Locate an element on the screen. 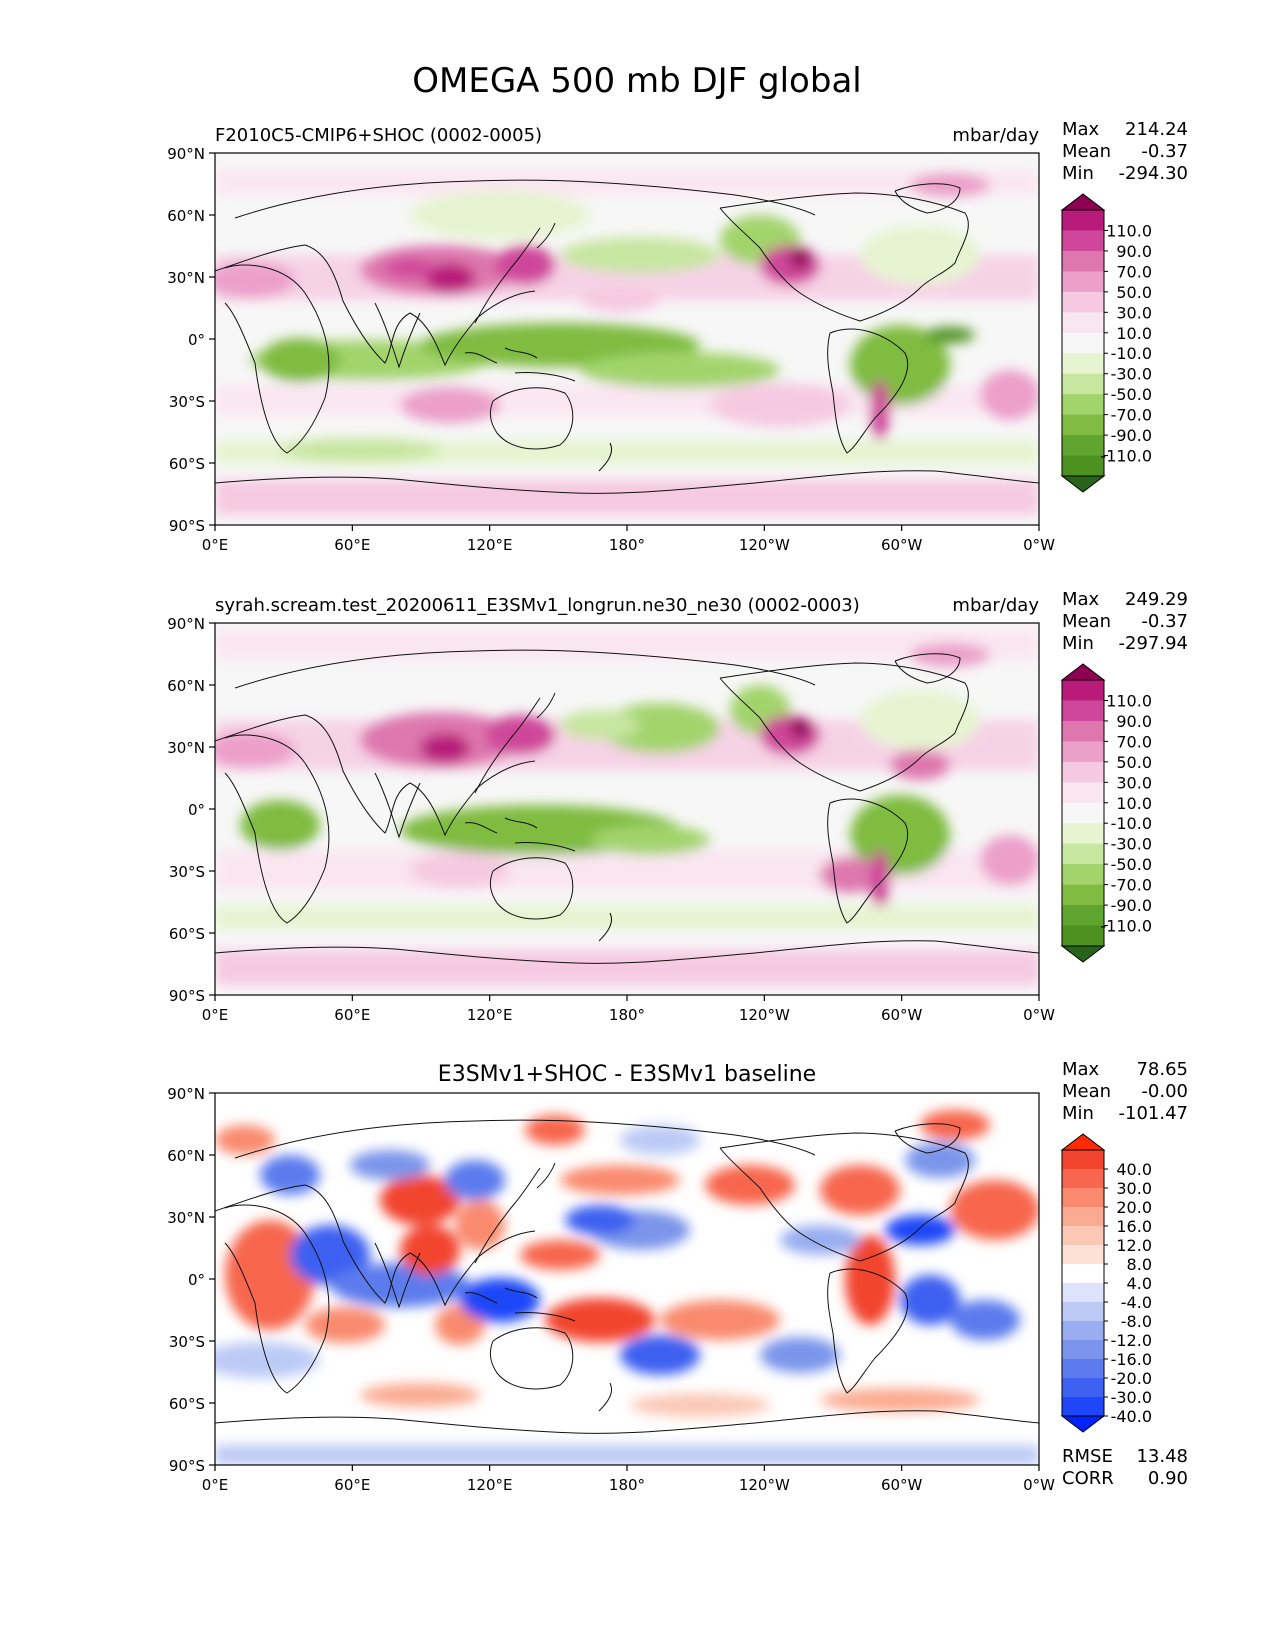 The image size is (1275, 1650). lat-tick-label: 30°N is located at coordinates (186, 748).